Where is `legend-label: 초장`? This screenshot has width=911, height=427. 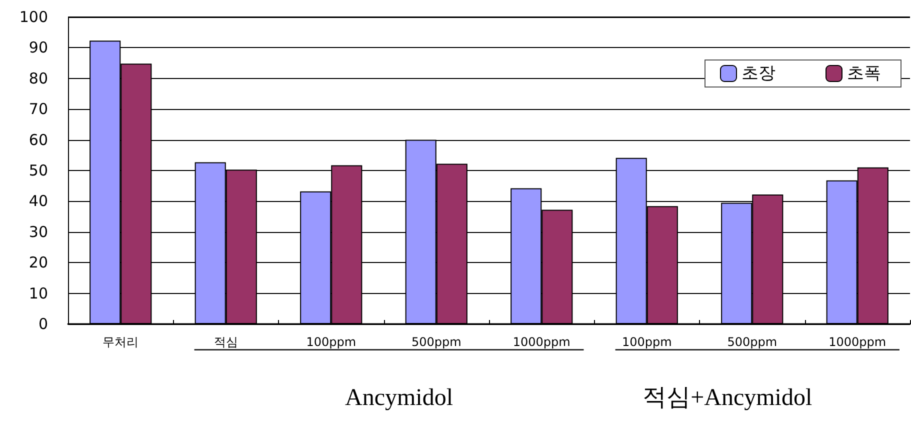
legend-label: 초장 is located at coordinates (759, 74).